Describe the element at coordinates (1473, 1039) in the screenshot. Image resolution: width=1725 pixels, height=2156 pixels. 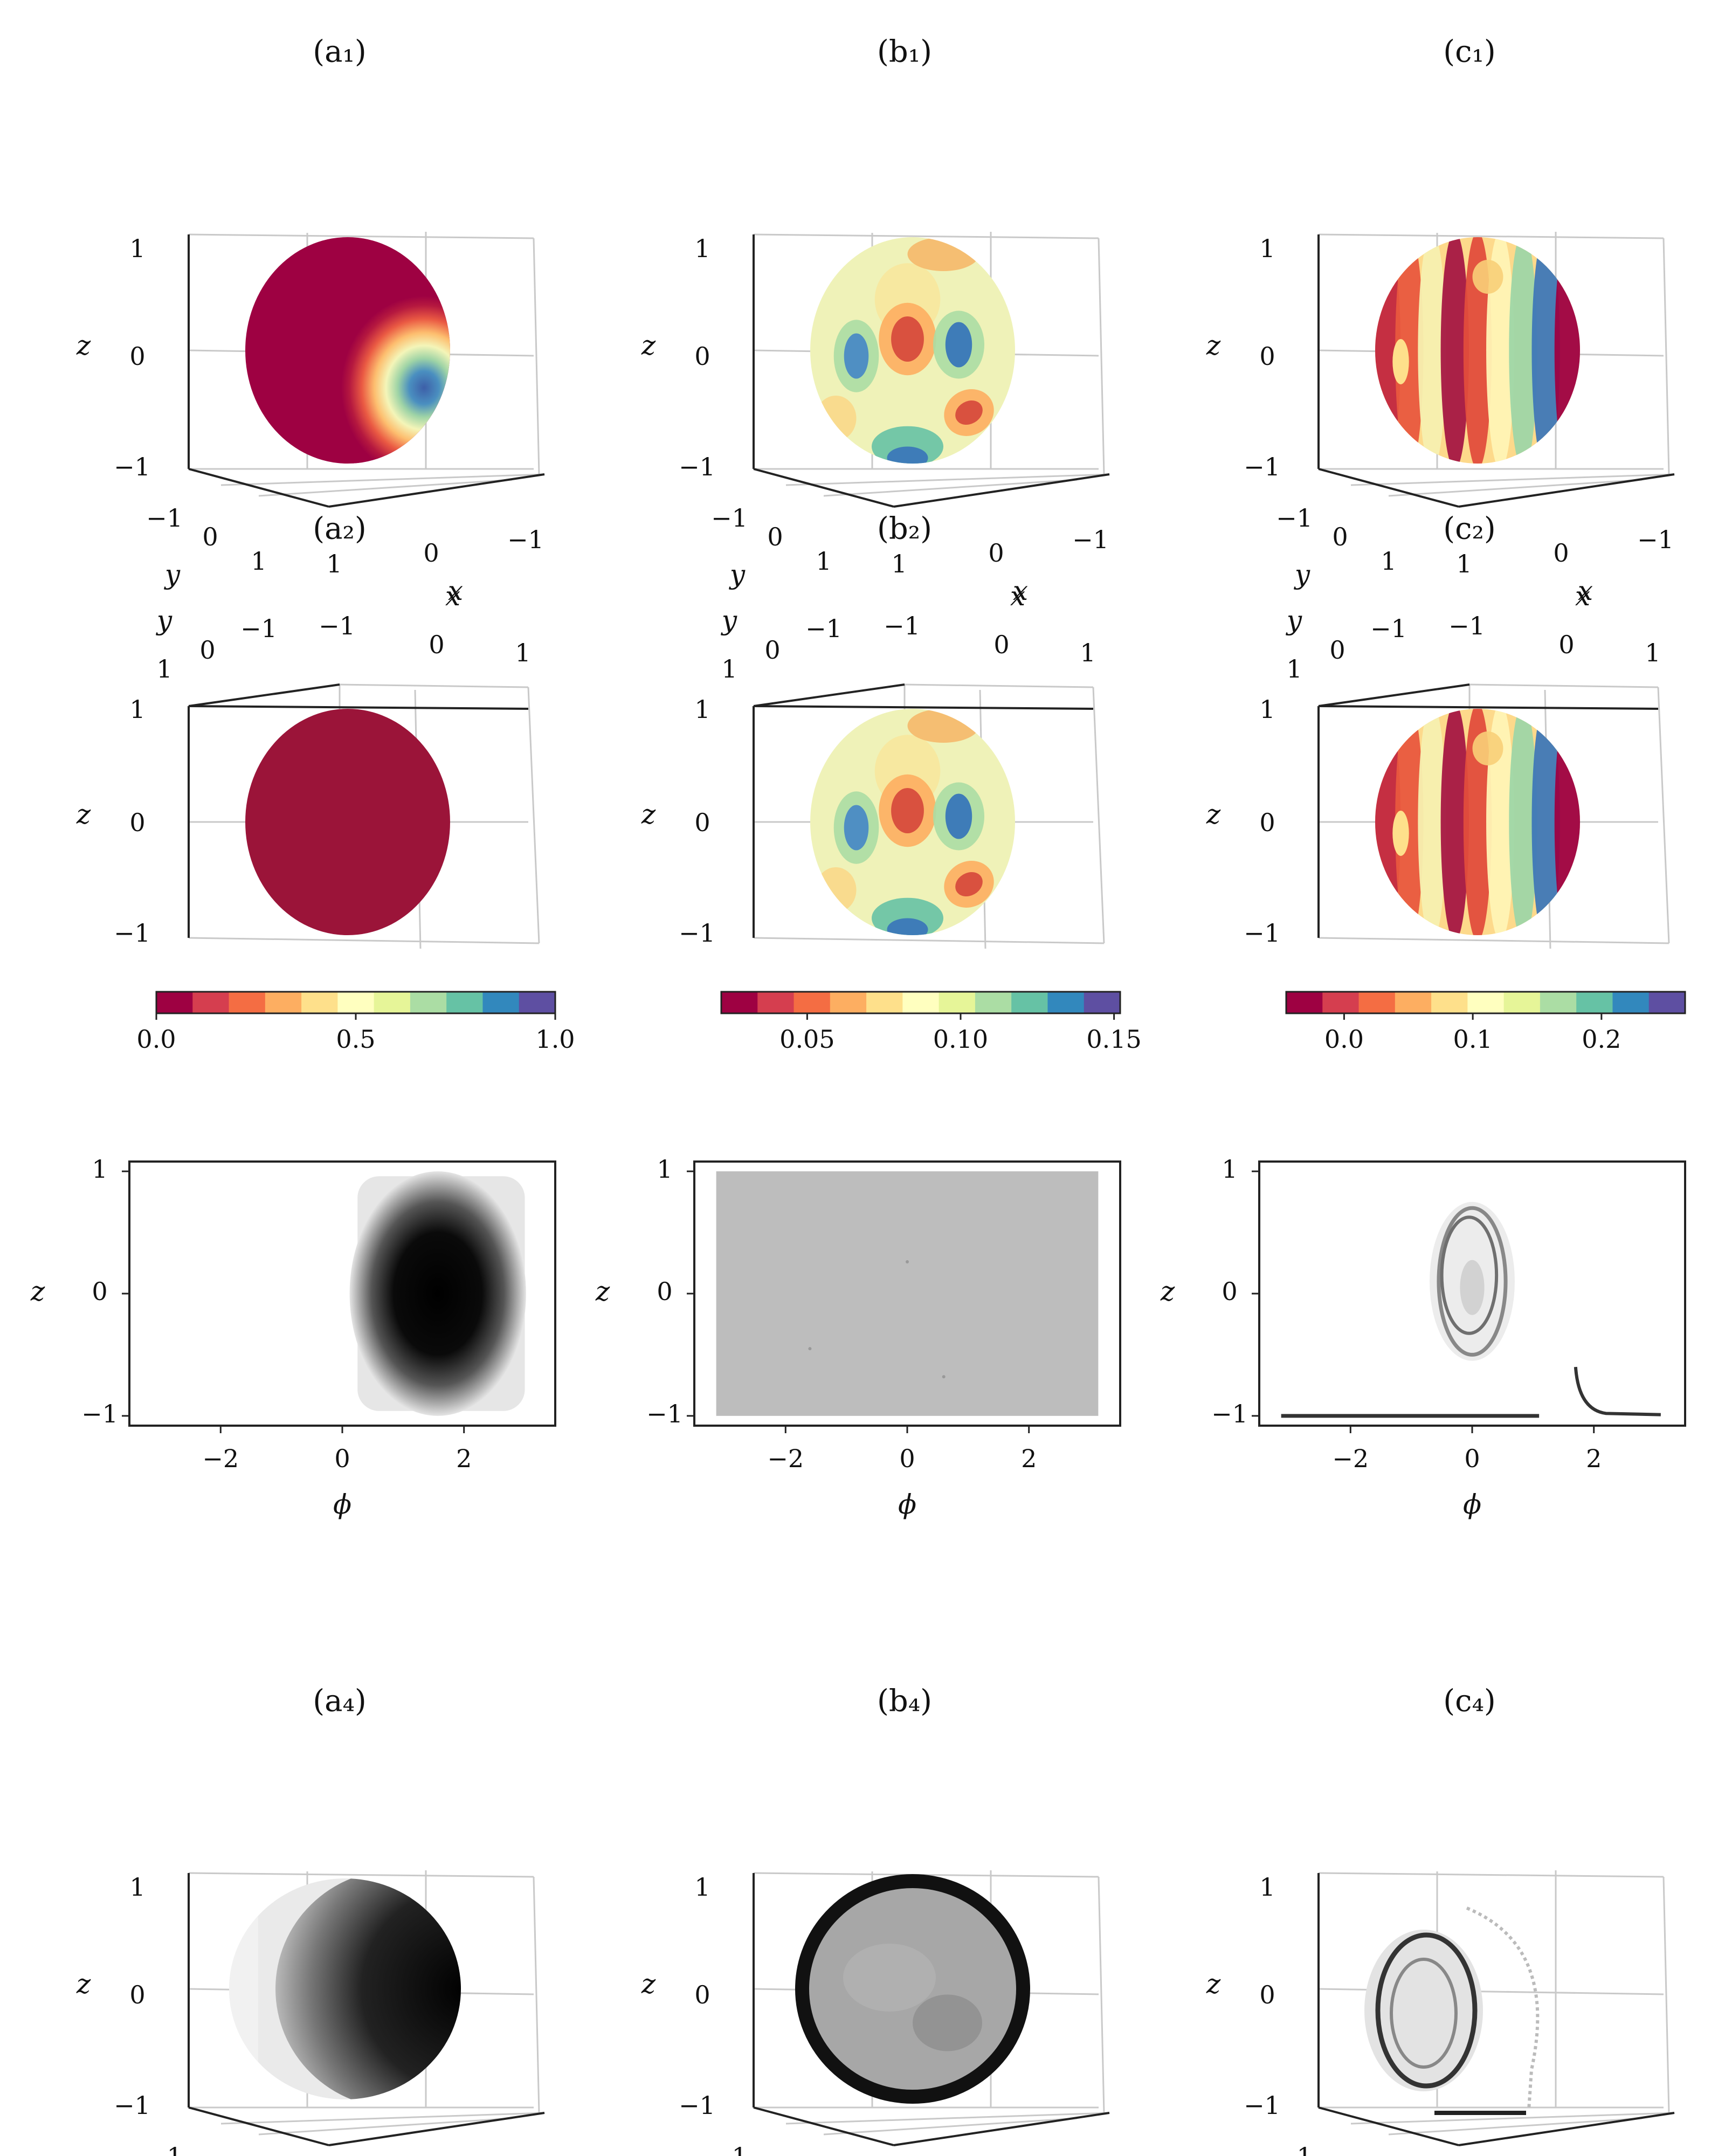
I see `colorbar-tick-label: 0.1` at that location.